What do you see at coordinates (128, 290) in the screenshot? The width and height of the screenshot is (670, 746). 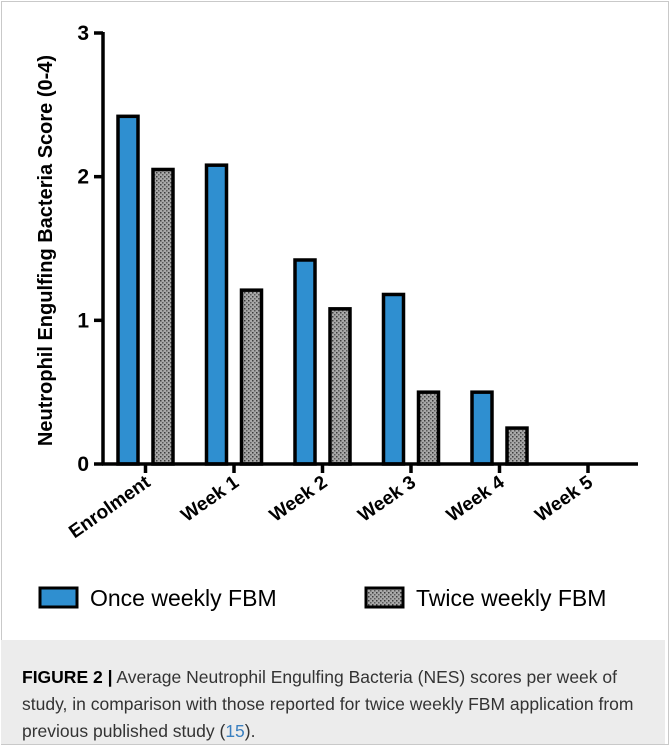 I see `bar-once-enrolment` at bounding box center [128, 290].